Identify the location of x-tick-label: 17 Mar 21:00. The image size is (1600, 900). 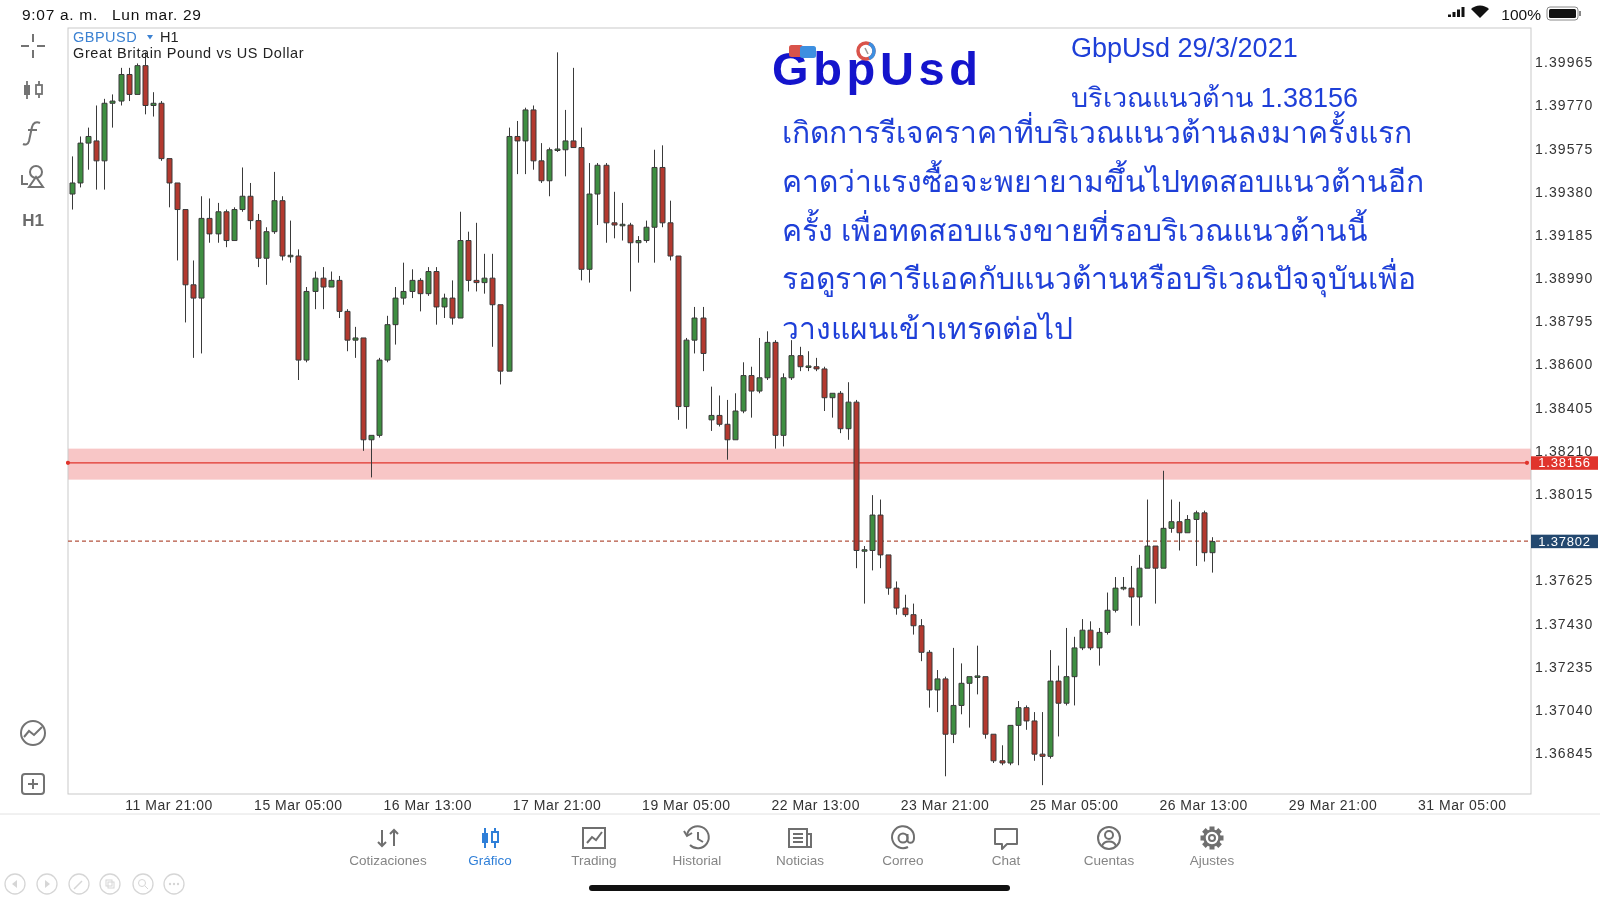
(557, 804).